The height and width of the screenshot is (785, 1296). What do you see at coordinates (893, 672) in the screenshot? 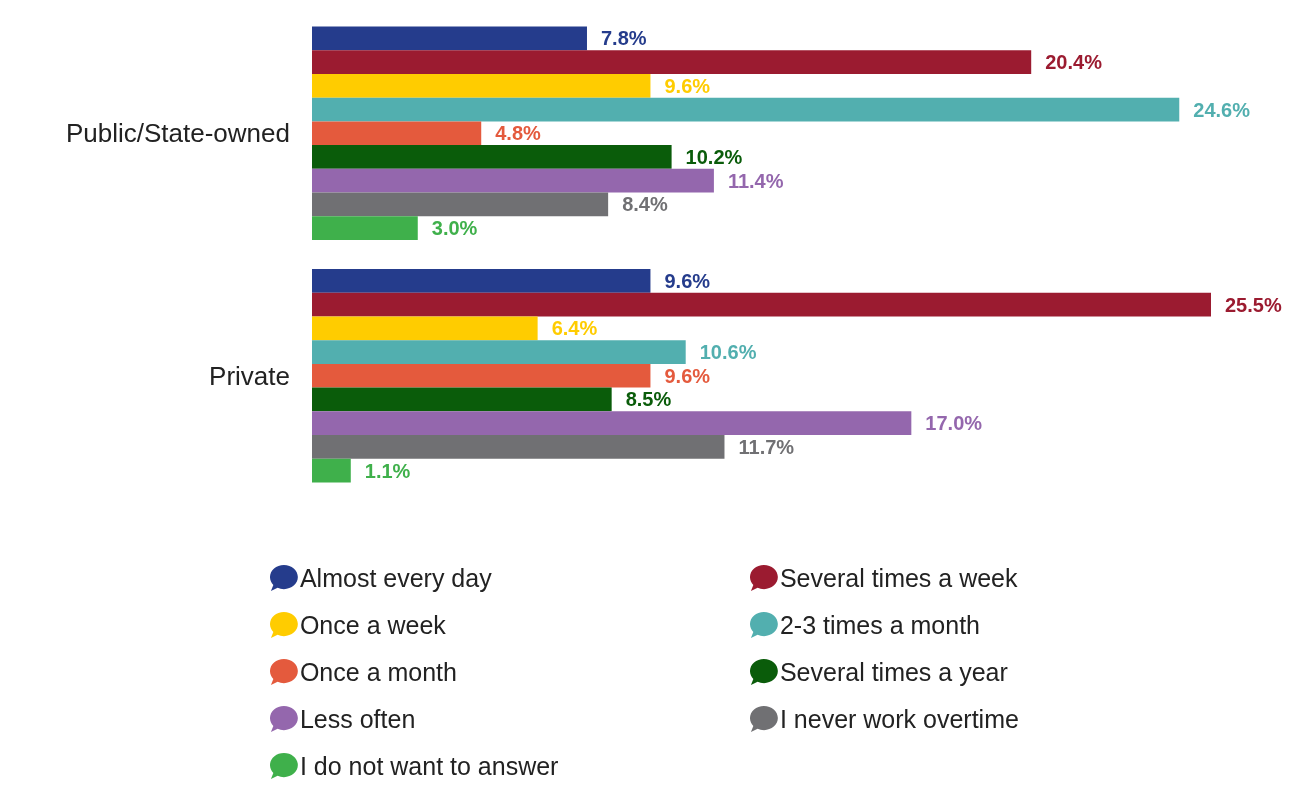
I see `legend-label: Several times a year` at bounding box center [893, 672].